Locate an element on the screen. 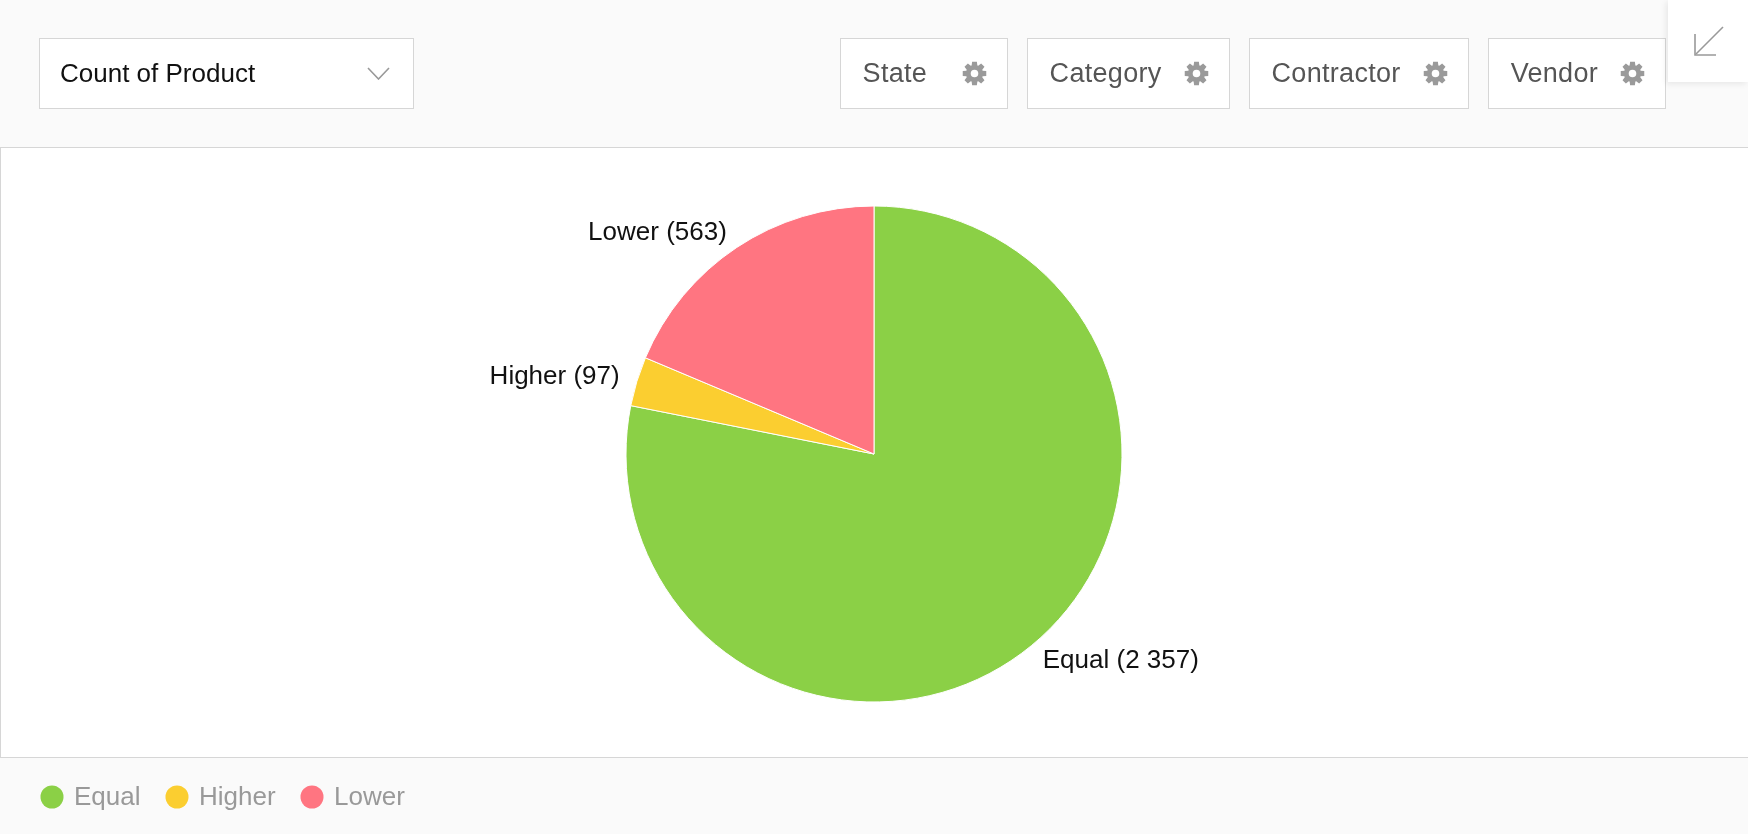 Image resolution: width=1748 pixels, height=834 pixels. dropdown: Count of Product is located at coordinates (226, 73).